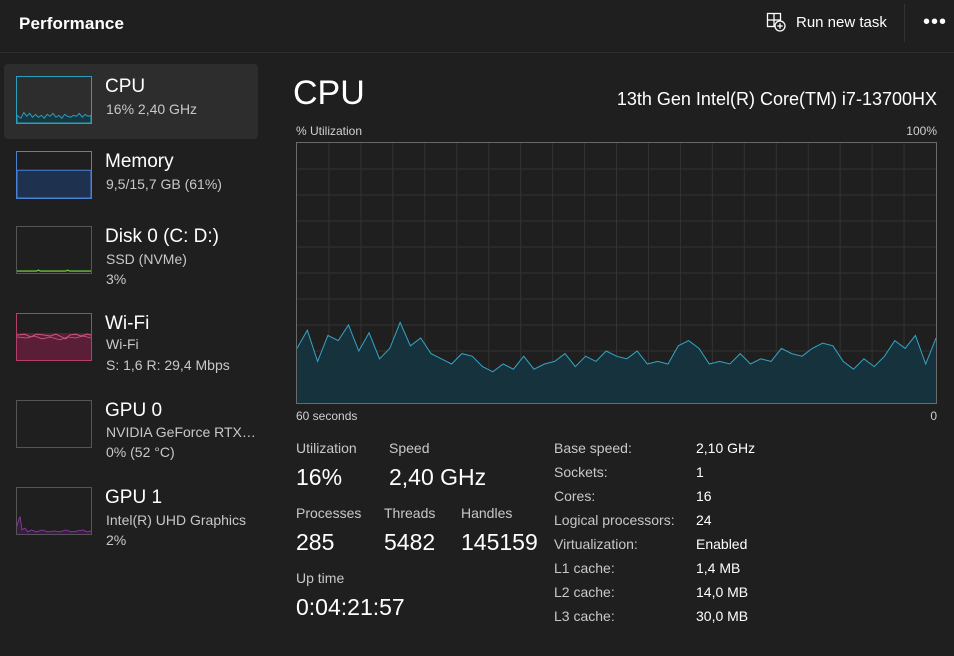  Describe the element at coordinates (704, 520) in the screenshot. I see `spec-value: 24` at that location.